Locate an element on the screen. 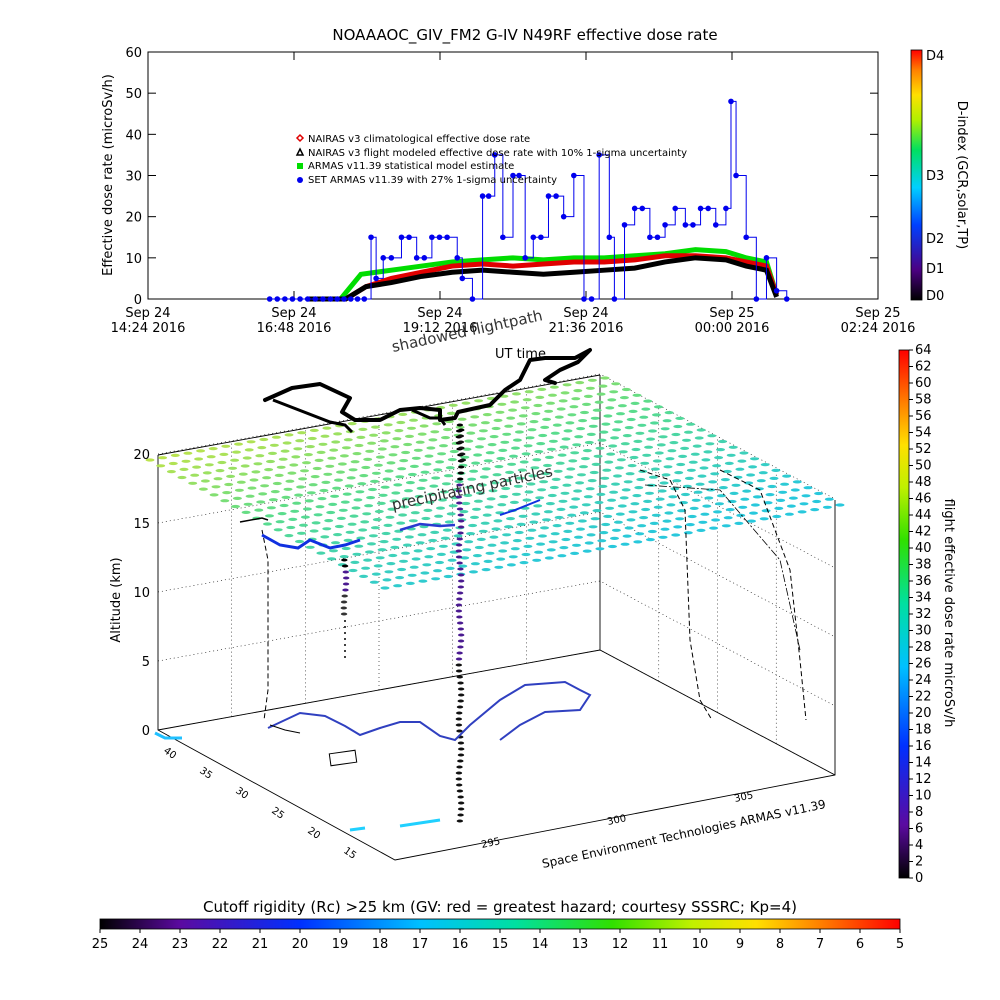  rc-tick-label: 17 is located at coordinates (420, 944).